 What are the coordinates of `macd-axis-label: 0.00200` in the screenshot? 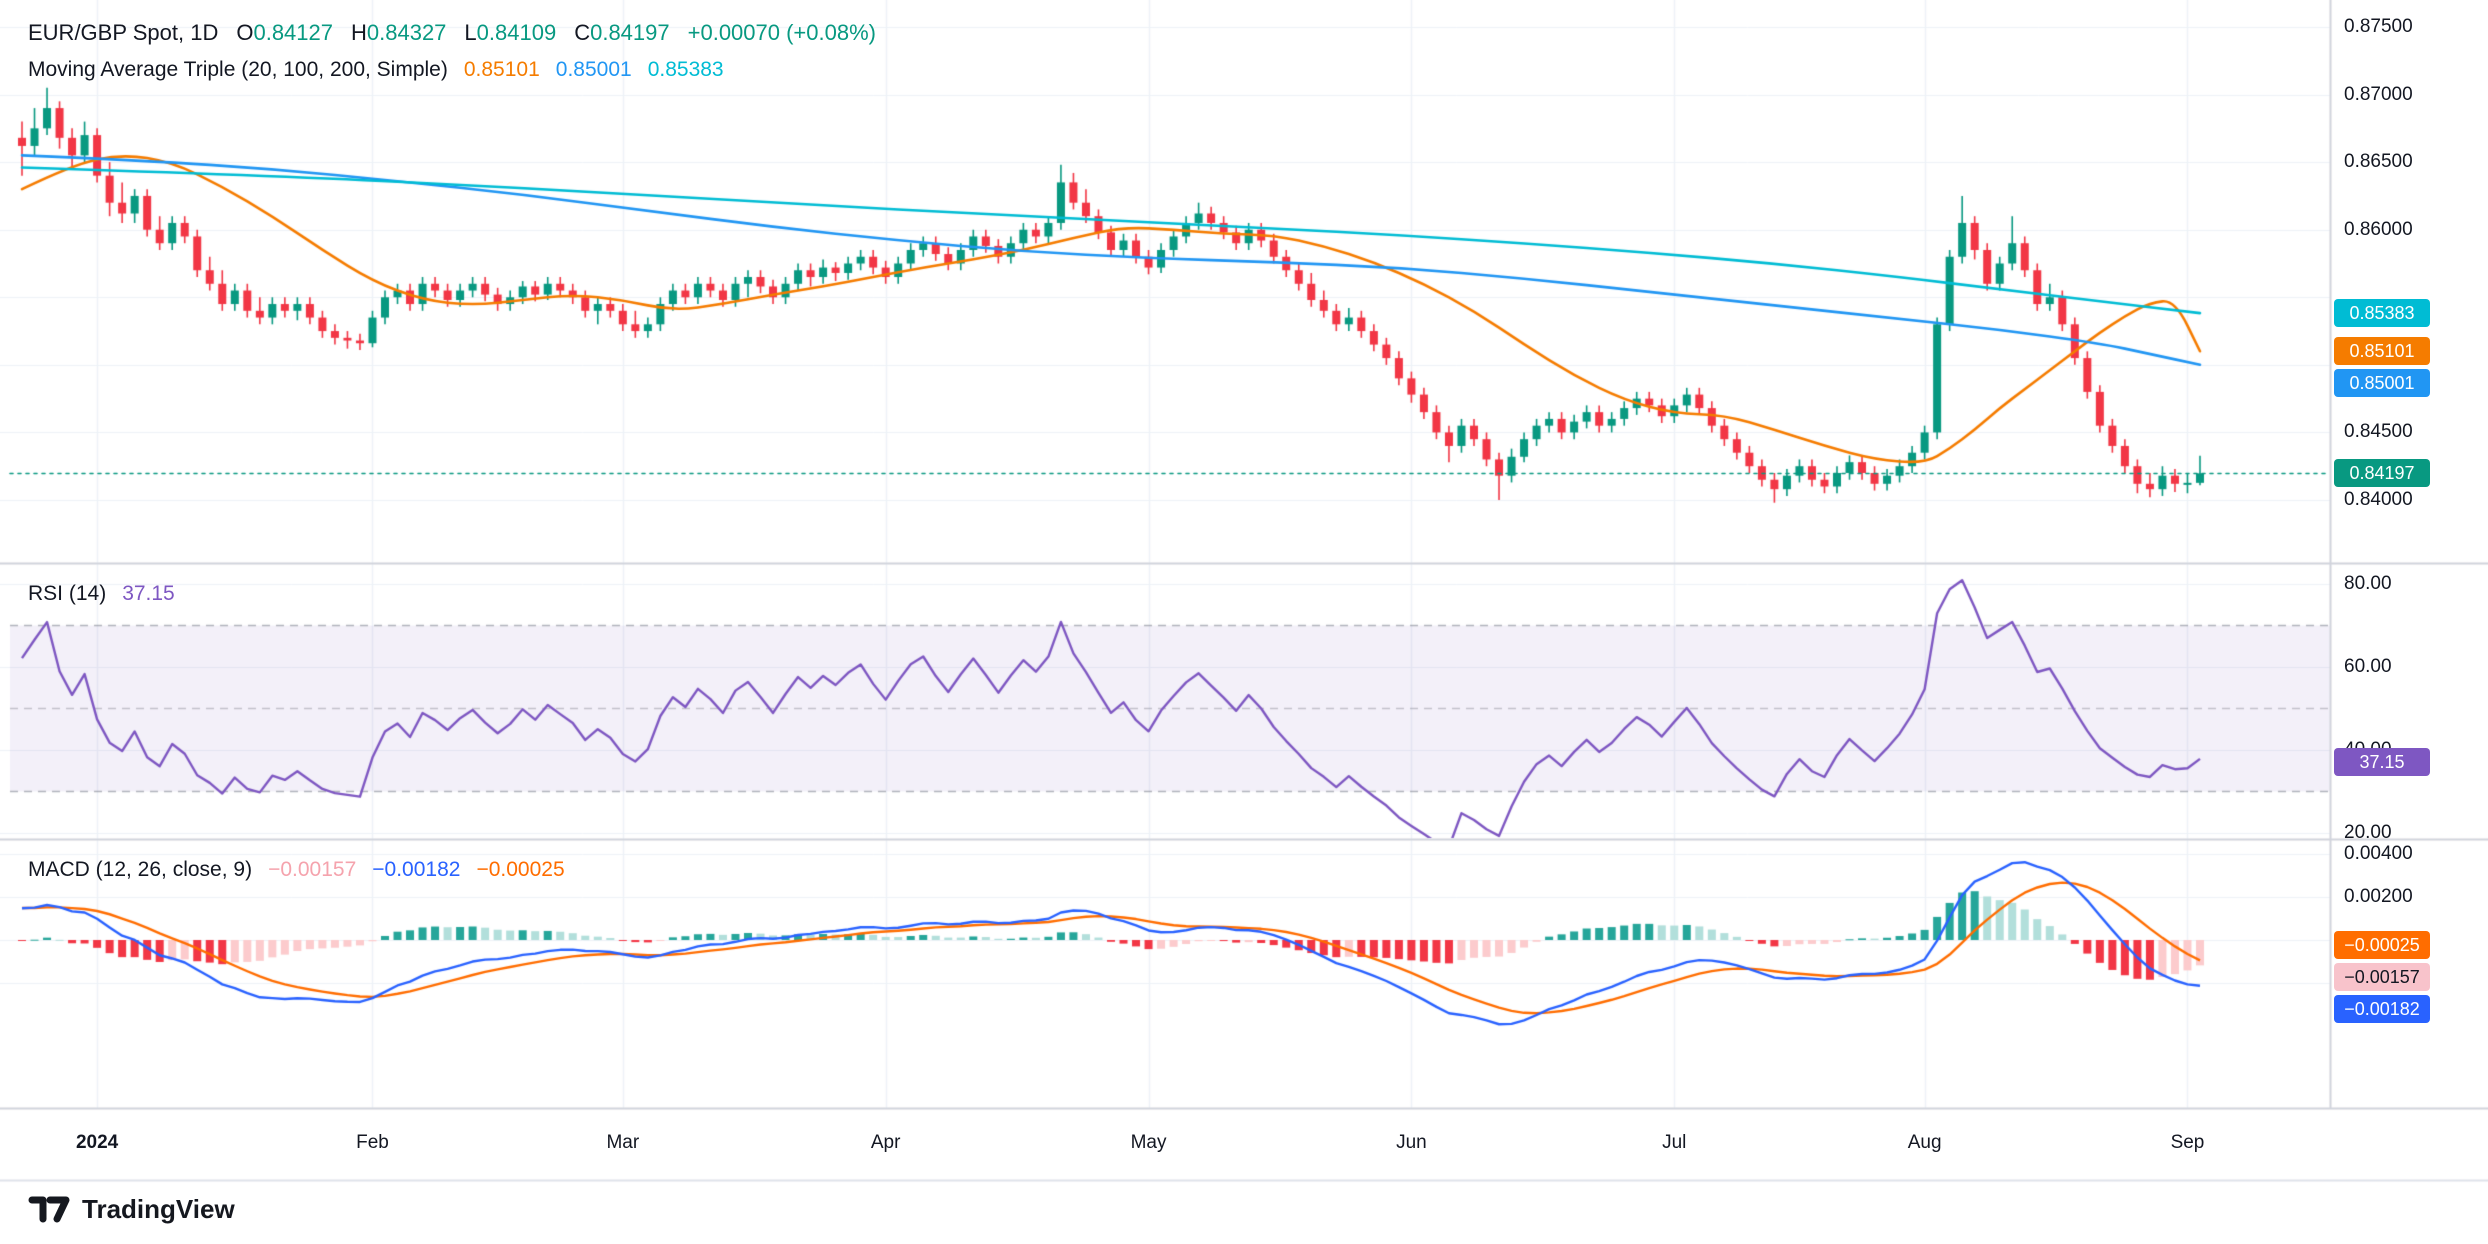 It's located at (2378, 896).